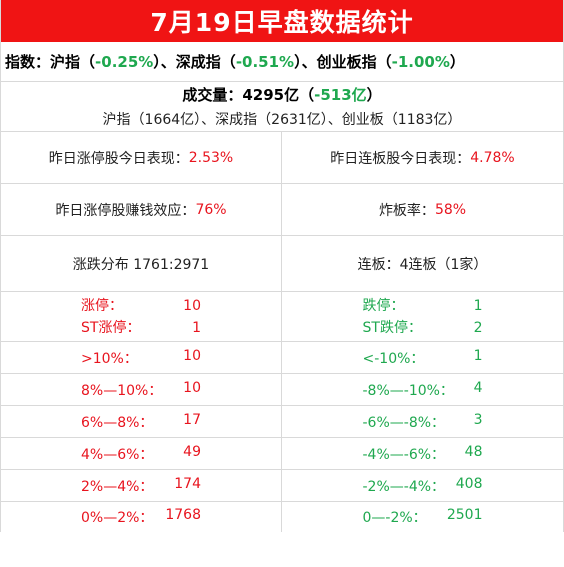 The height and width of the screenshot is (567, 564). I want to click on range-down: -2%—-4%： 408, so click(422, 485).